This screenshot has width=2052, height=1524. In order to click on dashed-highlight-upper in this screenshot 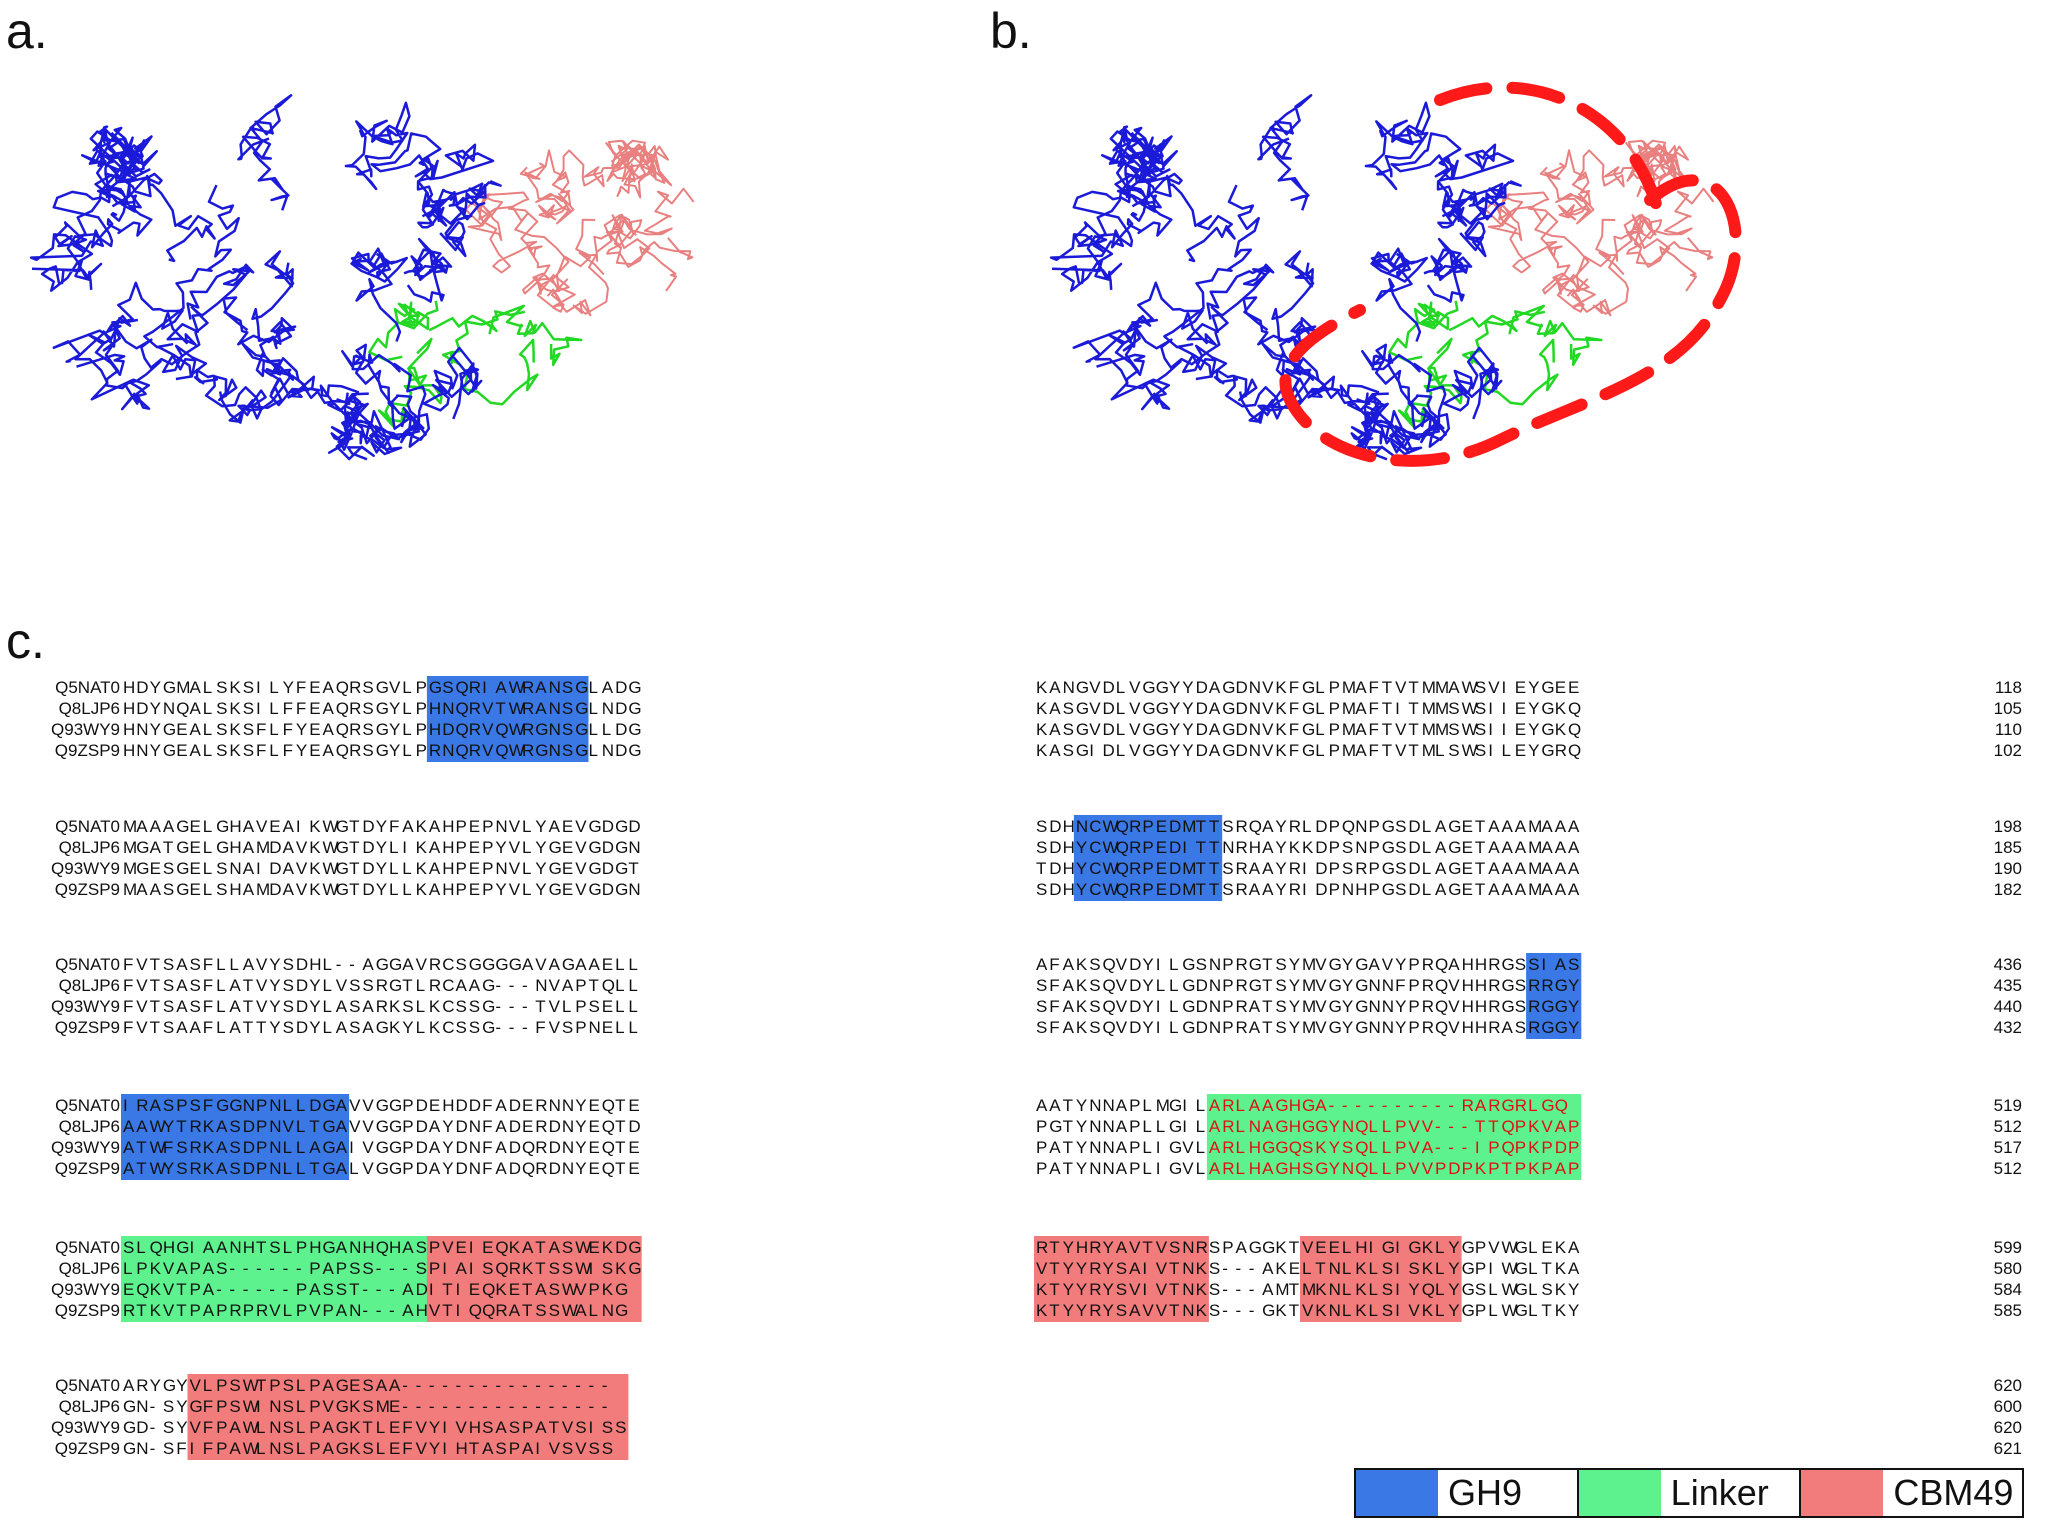, I will do `click(1550, 153)`.